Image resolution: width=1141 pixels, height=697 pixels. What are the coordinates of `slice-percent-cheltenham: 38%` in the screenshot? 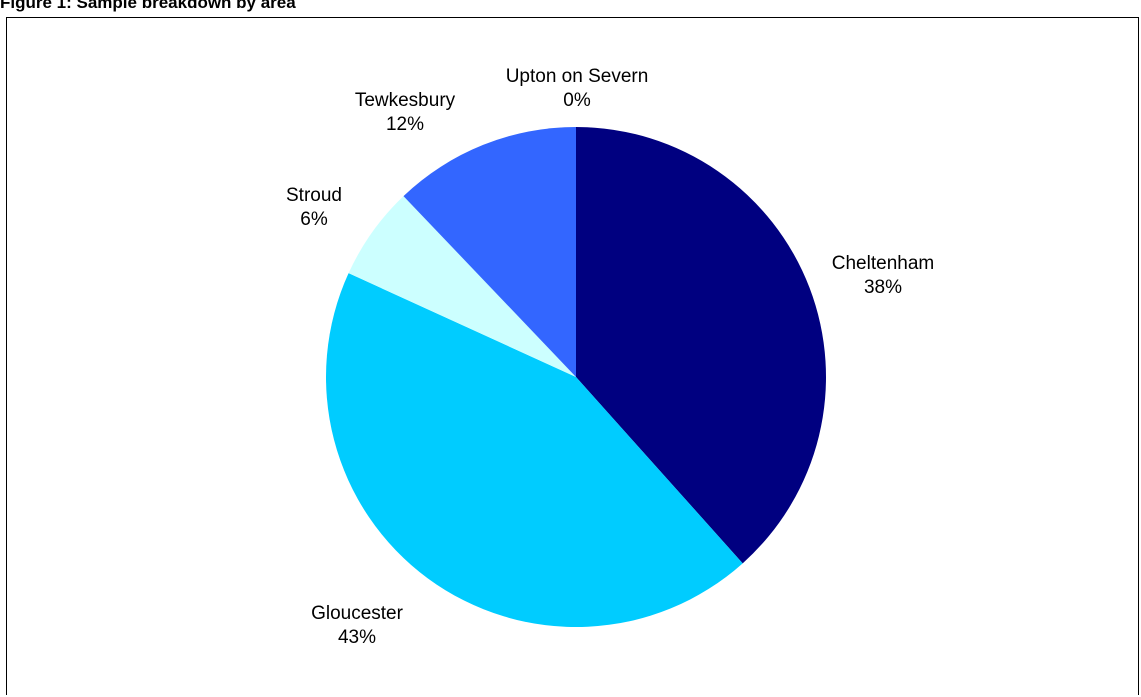 It's located at (883, 287).